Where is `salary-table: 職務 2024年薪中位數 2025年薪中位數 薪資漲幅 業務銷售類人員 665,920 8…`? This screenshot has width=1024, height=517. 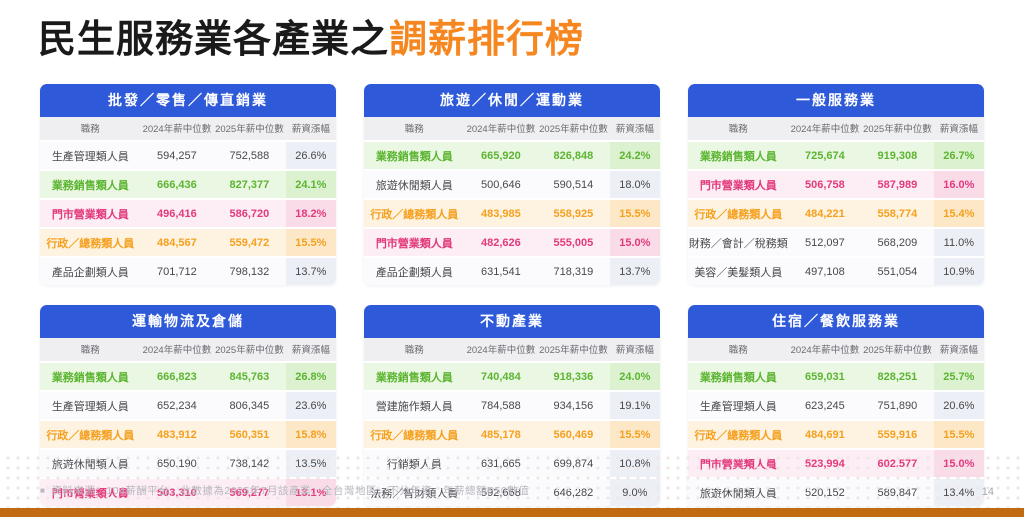 salary-table: 職務 2024年薪中位數 2025年薪中位數 薪資漲幅 業務銷售類人員 665,920 8… is located at coordinates (512, 201).